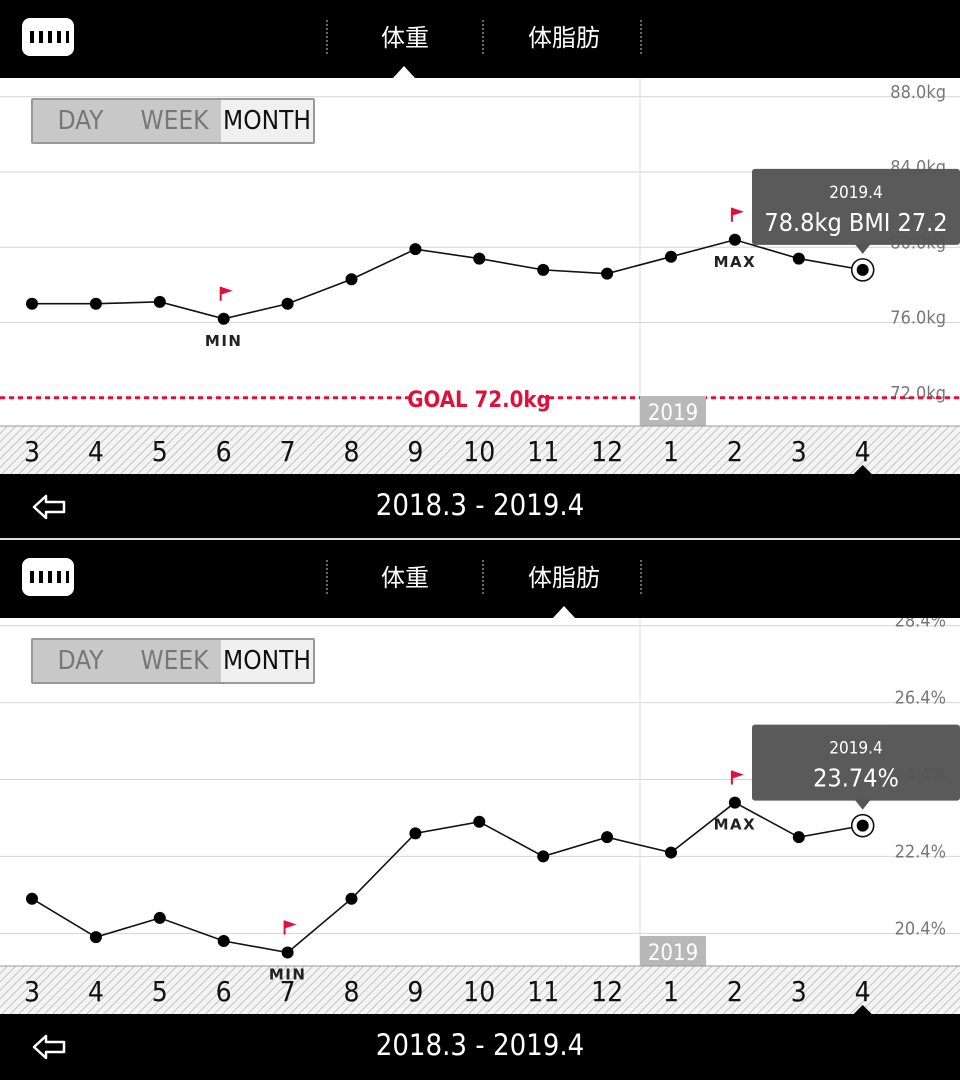 Image resolution: width=960 pixels, height=1080 pixels. I want to click on date-range-label: 2018.3 - 2019.4, so click(480, 505).